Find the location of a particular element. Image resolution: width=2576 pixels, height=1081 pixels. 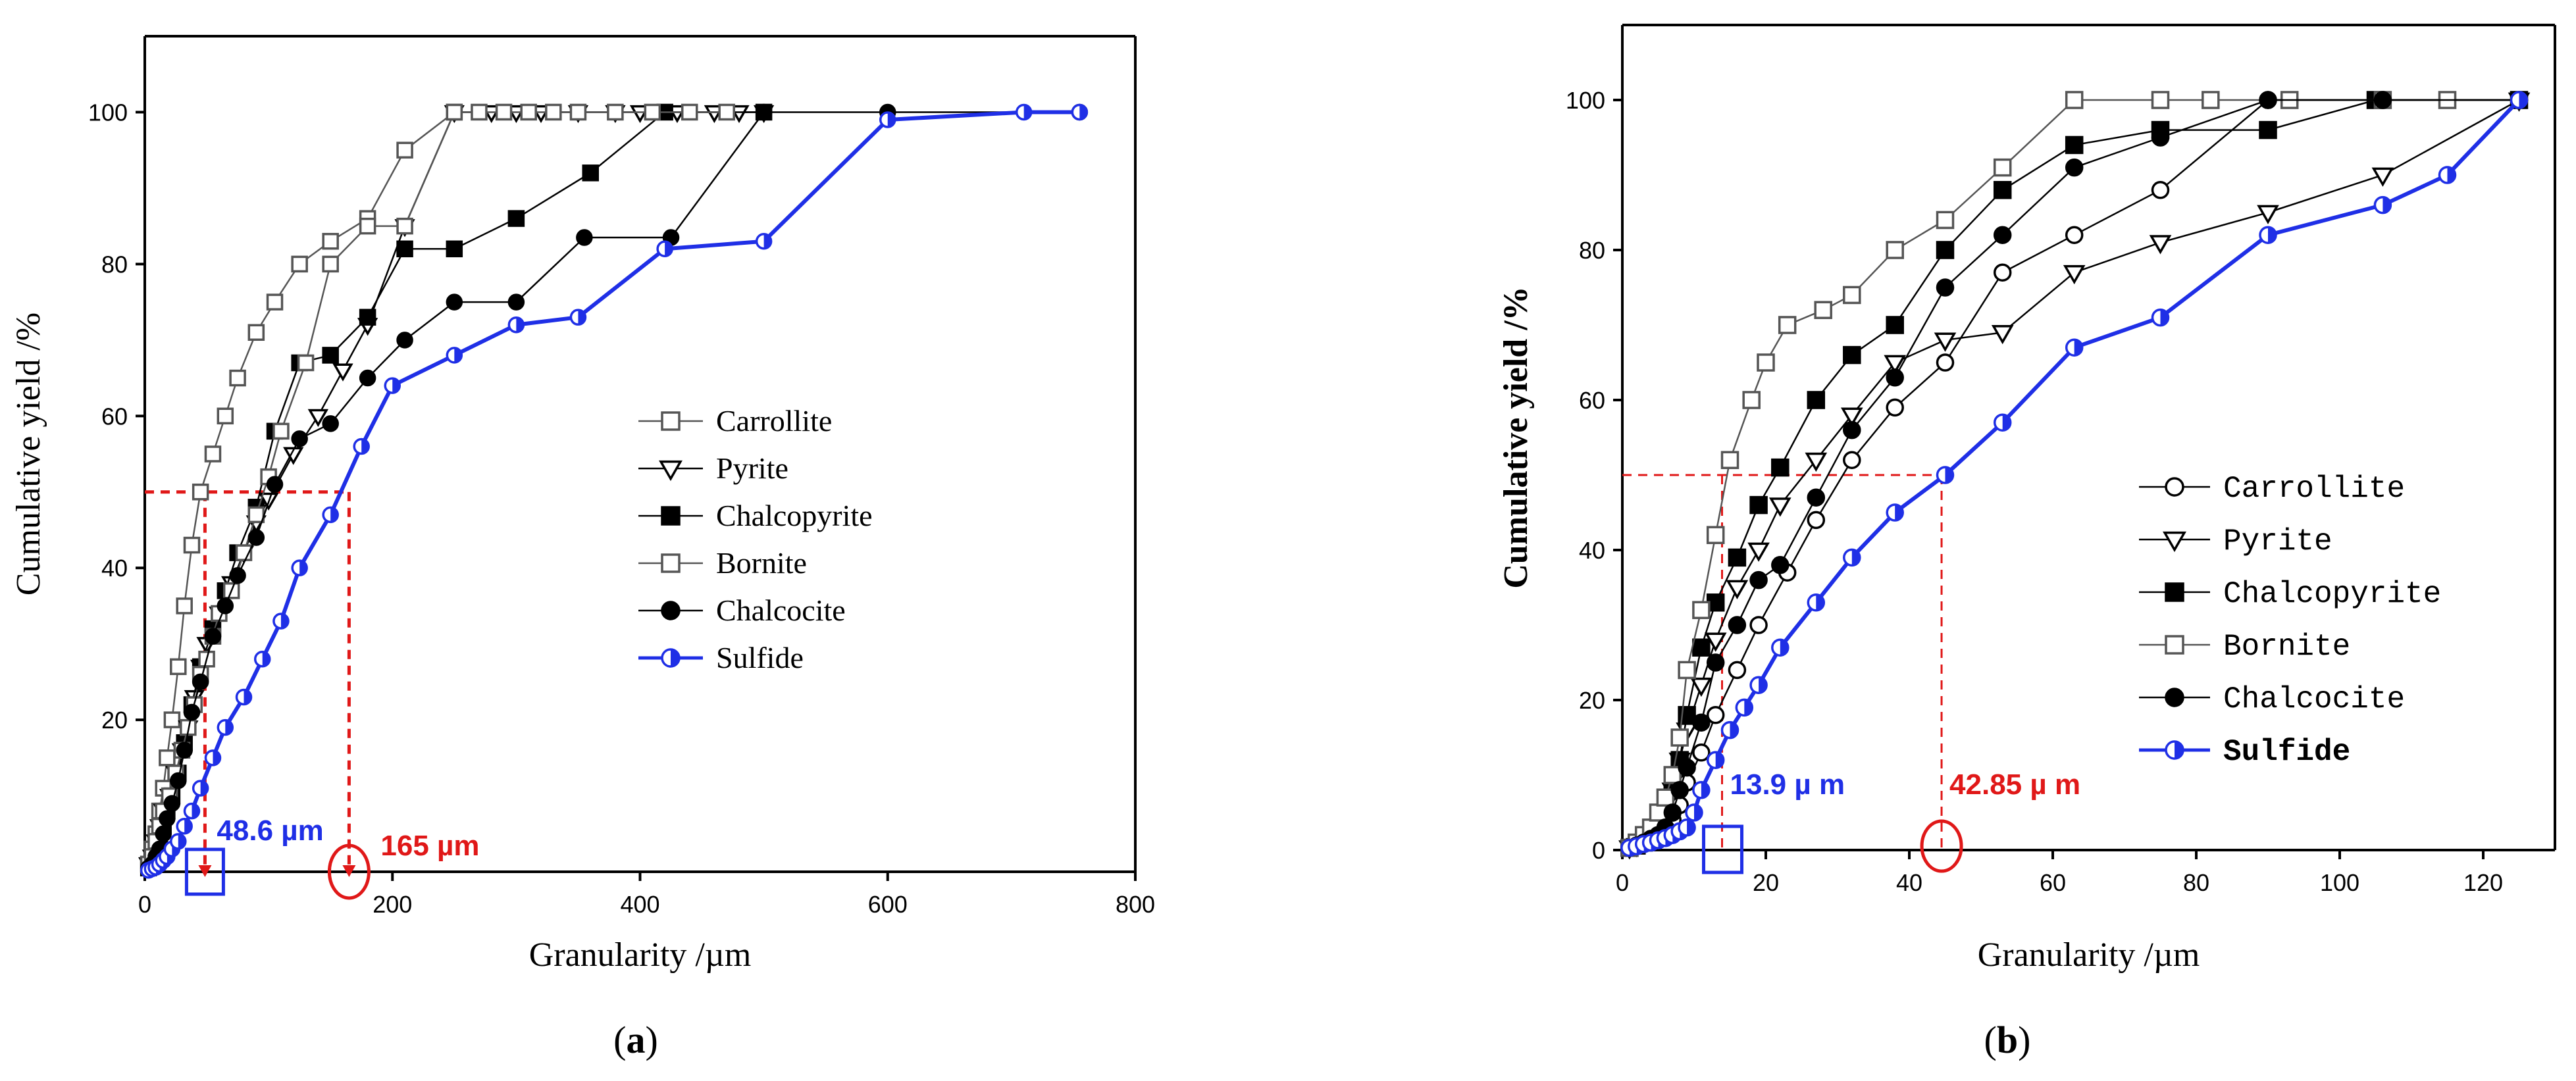

annotation-text-red: 42.85 µ m is located at coordinates (2014, 785).